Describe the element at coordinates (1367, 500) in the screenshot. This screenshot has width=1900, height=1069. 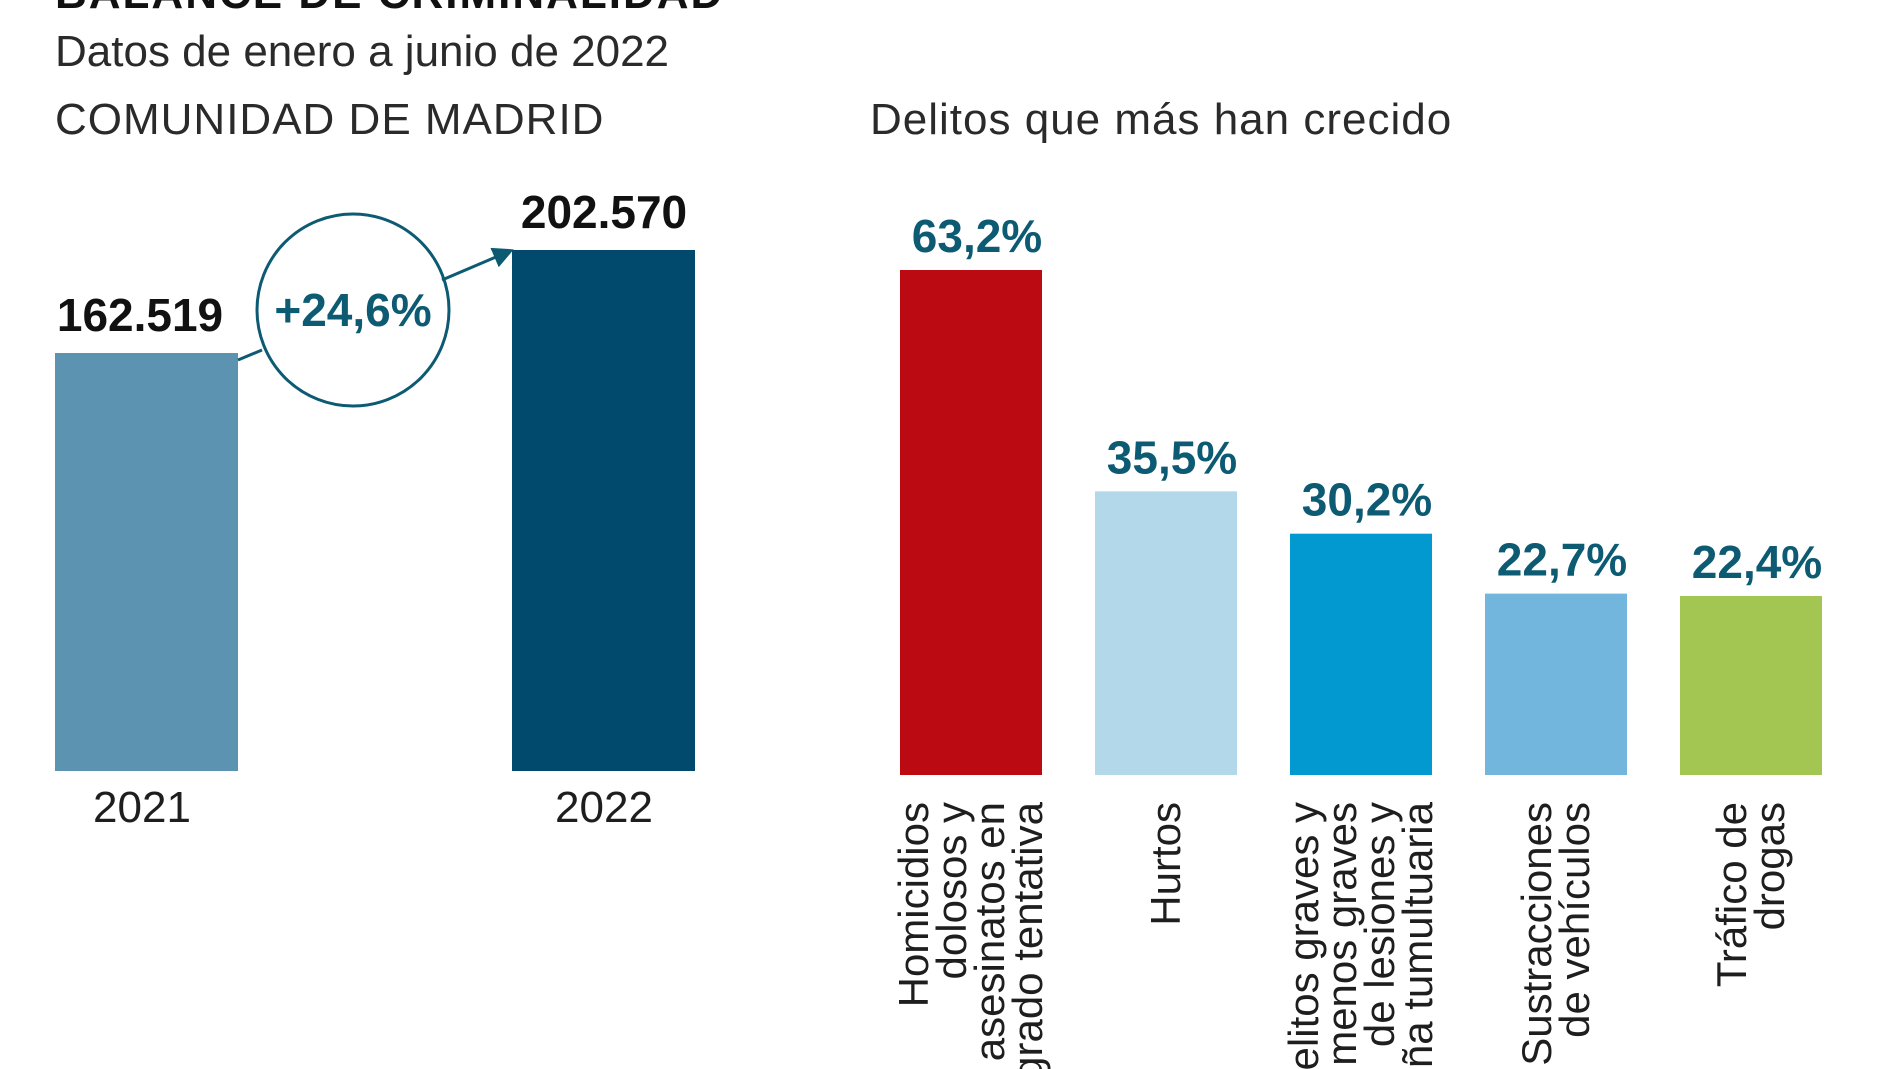
I see `data-label-lesiones: 30,2%` at that location.